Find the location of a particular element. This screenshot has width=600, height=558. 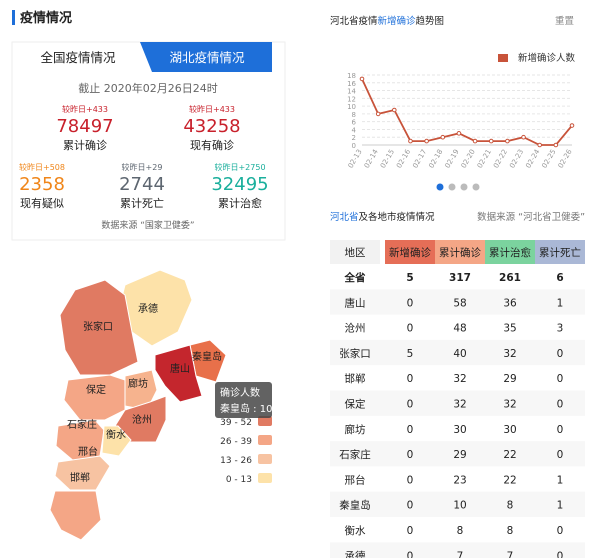

table-cell: 317 is located at coordinates (460, 278).